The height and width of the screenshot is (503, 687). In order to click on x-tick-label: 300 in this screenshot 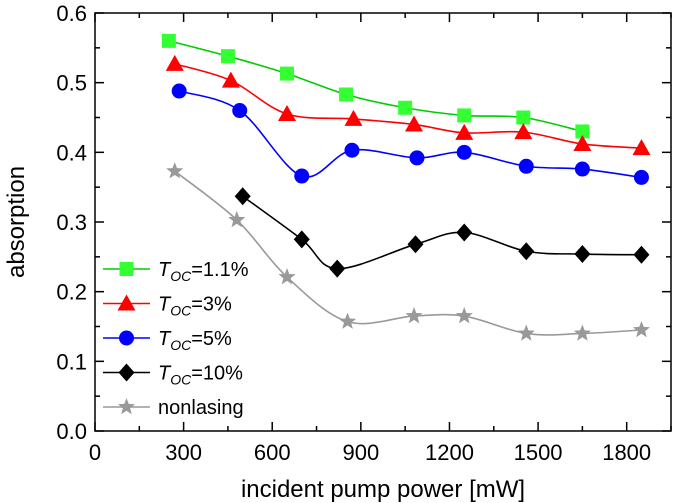, I will do `click(183, 452)`.